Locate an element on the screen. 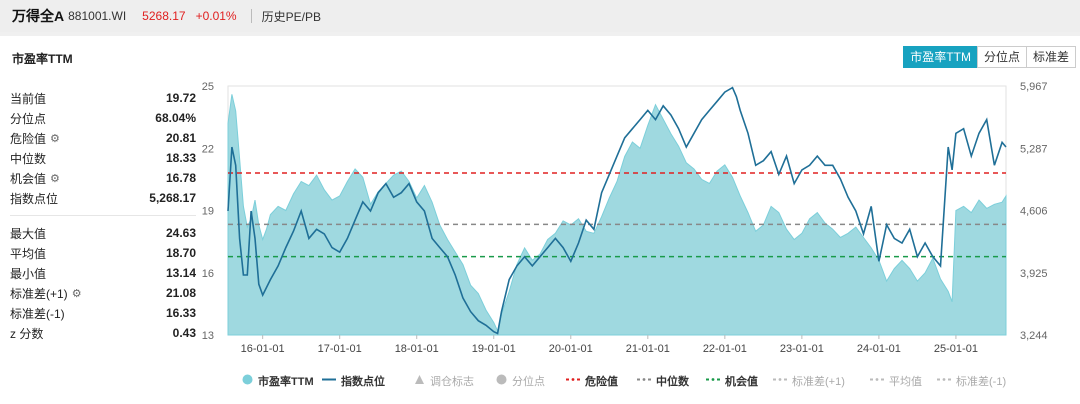 This screenshot has height=404, width=1080. legend-label: 分位点 is located at coordinates (528, 382).